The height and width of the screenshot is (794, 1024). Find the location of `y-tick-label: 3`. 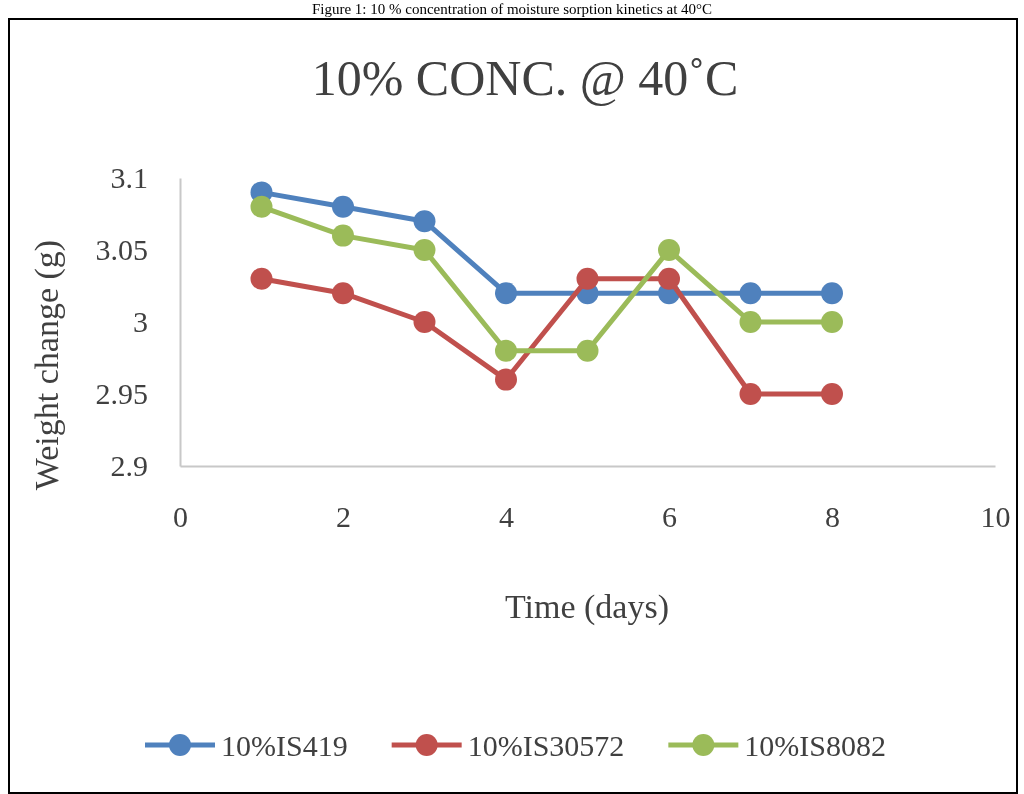

y-tick-label: 3 is located at coordinates (140, 322).